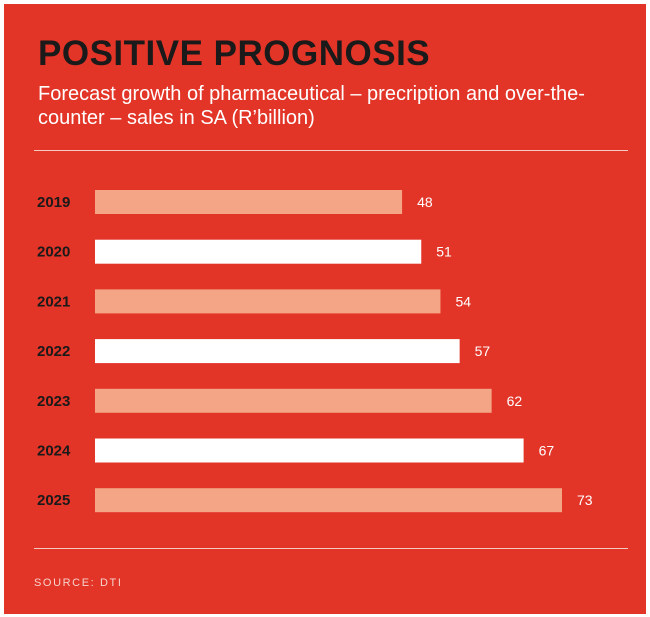 The height and width of the screenshot is (617, 650). Describe the element at coordinates (53, 500) in the screenshot. I see `year-label: 2025` at that location.